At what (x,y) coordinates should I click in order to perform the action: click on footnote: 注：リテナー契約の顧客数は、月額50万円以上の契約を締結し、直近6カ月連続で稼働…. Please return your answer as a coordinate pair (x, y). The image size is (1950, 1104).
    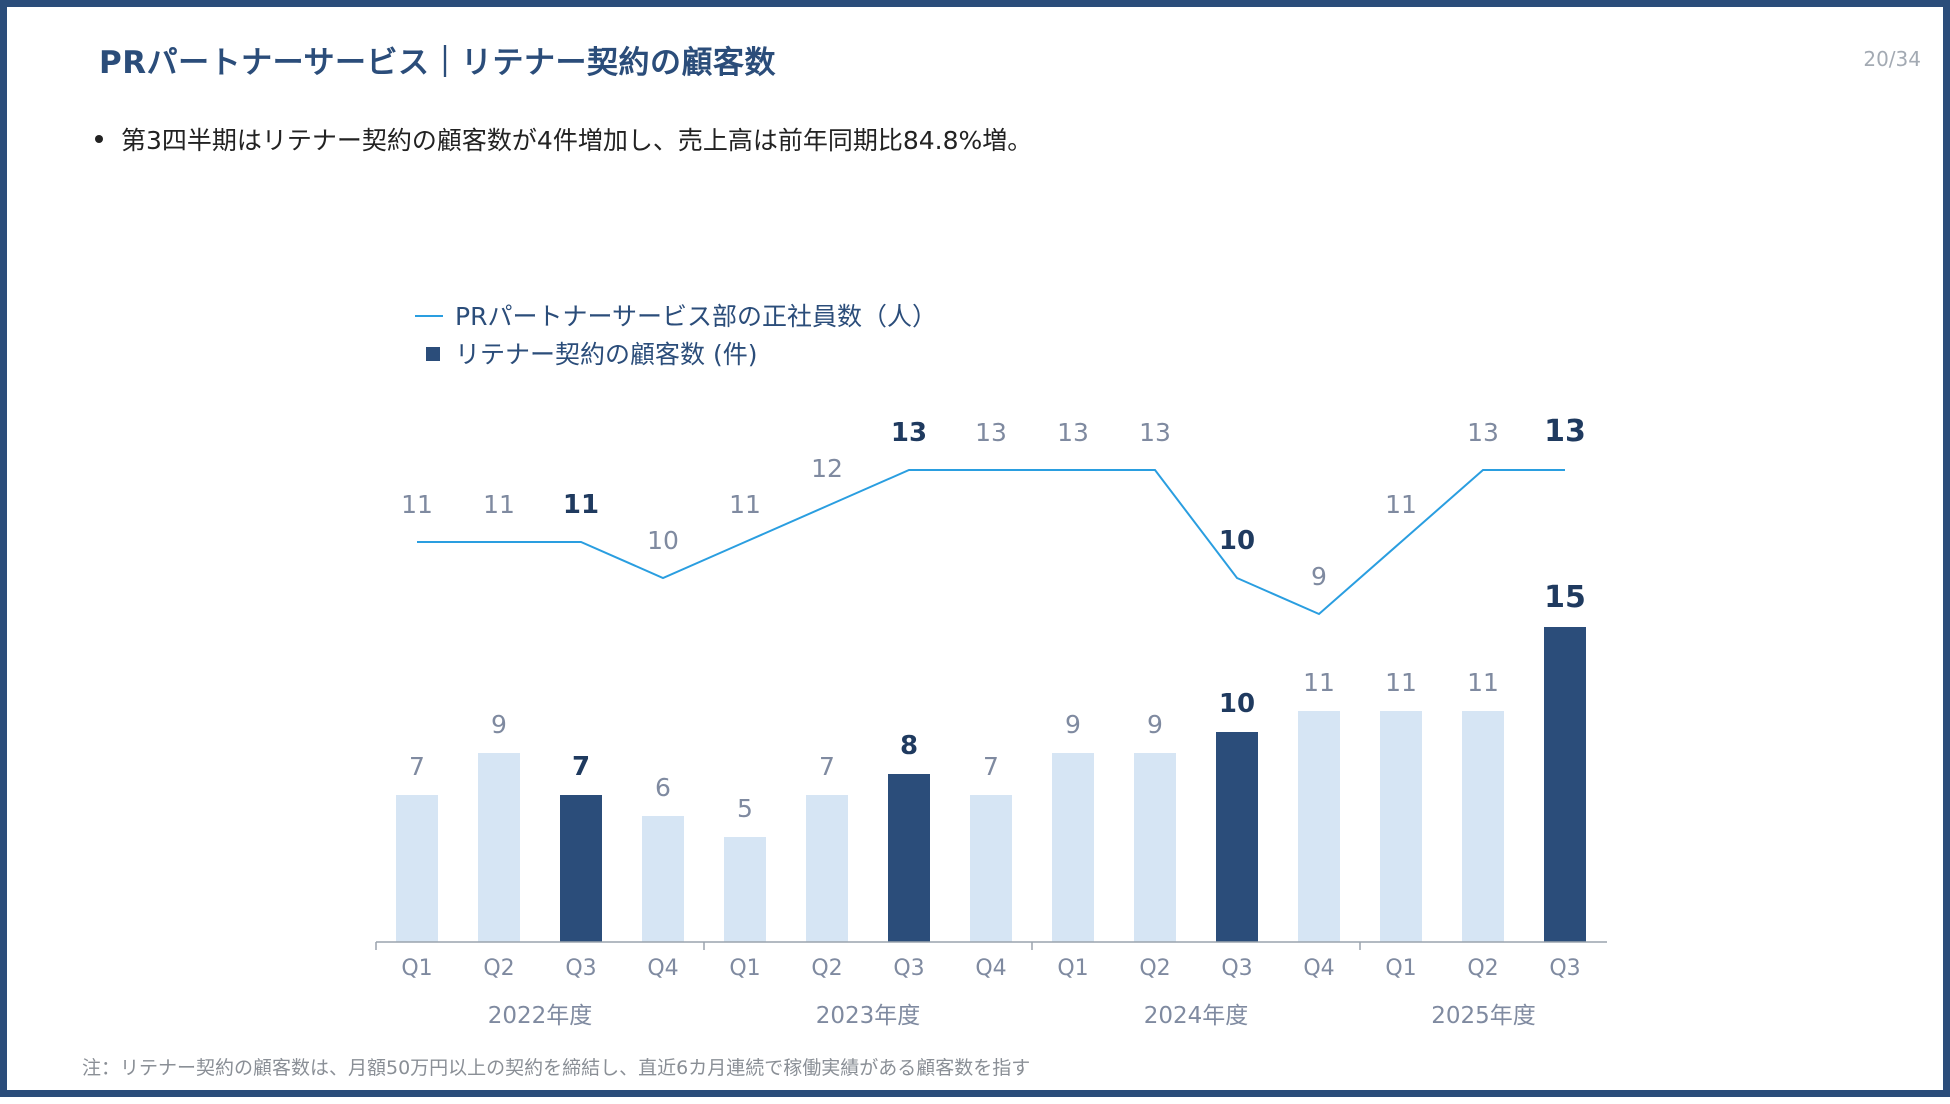
    Looking at the image, I should click on (556, 1068).